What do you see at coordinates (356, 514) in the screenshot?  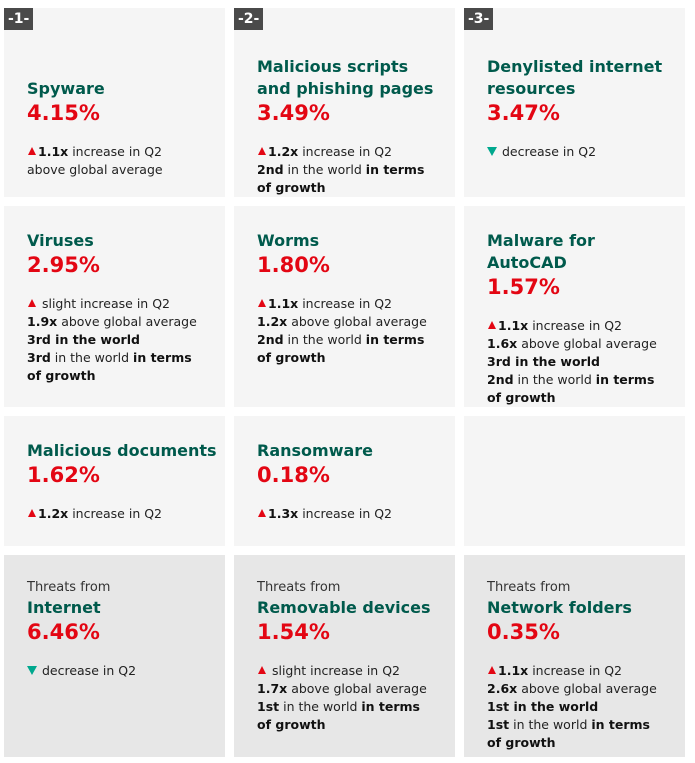 I see `details: 1.3x increase in Q2` at bounding box center [356, 514].